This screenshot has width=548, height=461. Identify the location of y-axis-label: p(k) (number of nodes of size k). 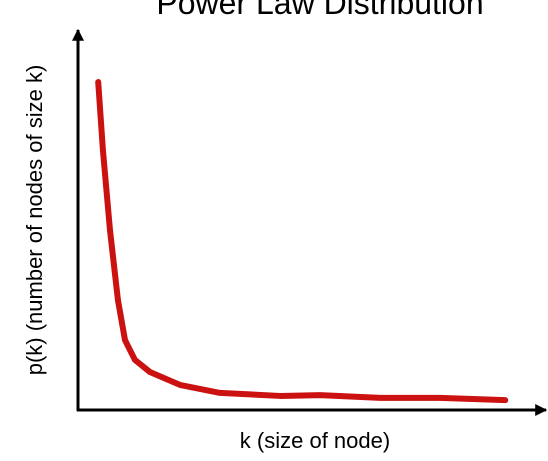
(34, 220).